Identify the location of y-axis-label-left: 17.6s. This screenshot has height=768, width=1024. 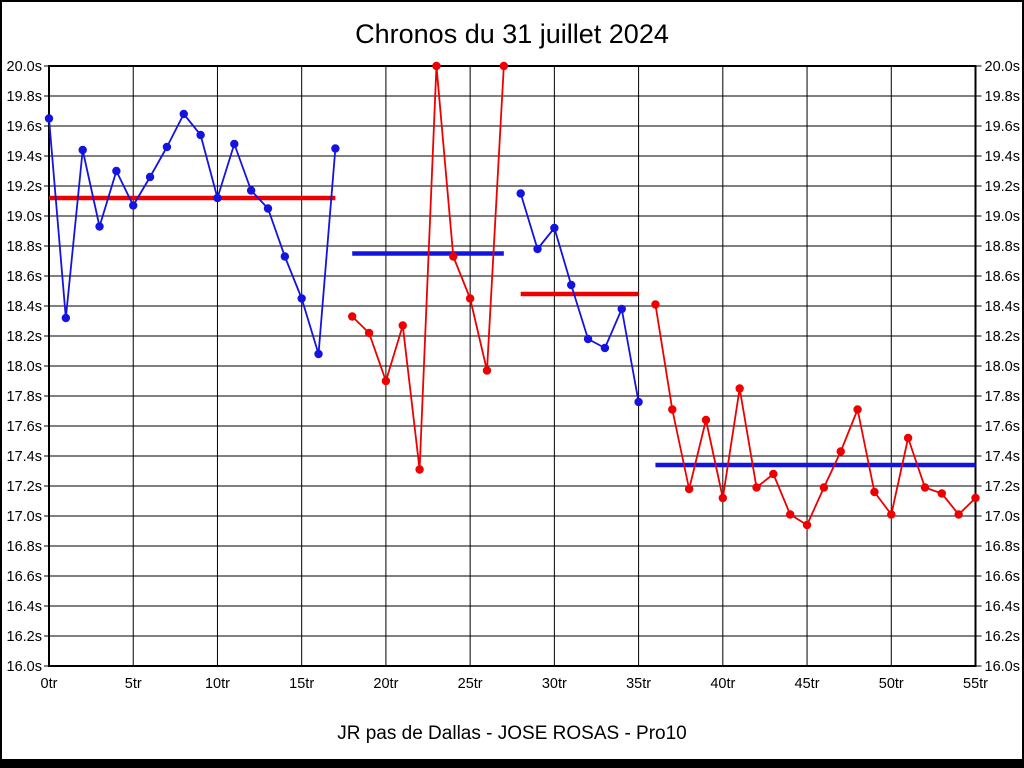
(24, 427).